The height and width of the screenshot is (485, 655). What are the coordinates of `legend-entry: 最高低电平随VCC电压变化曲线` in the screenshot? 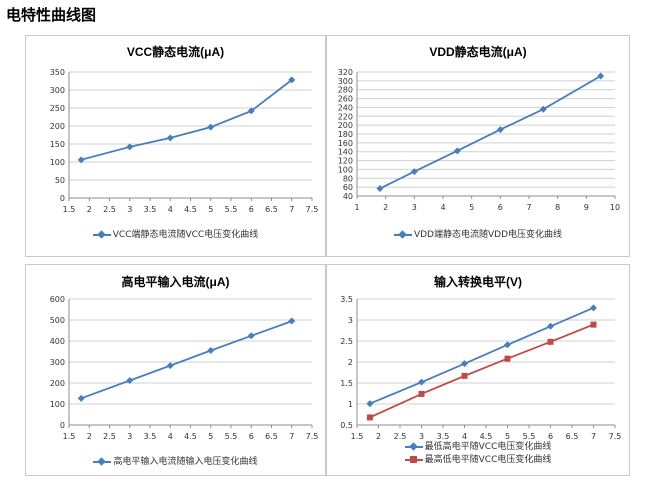 It's located at (478, 460).